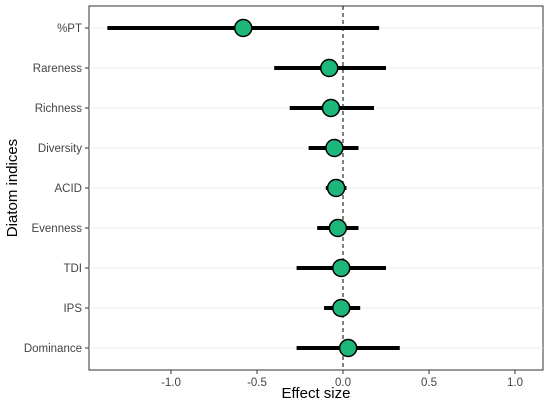 The height and width of the screenshot is (405, 550). What do you see at coordinates (316, 393) in the screenshot?
I see `x-axis-title: Effect size` at bounding box center [316, 393].